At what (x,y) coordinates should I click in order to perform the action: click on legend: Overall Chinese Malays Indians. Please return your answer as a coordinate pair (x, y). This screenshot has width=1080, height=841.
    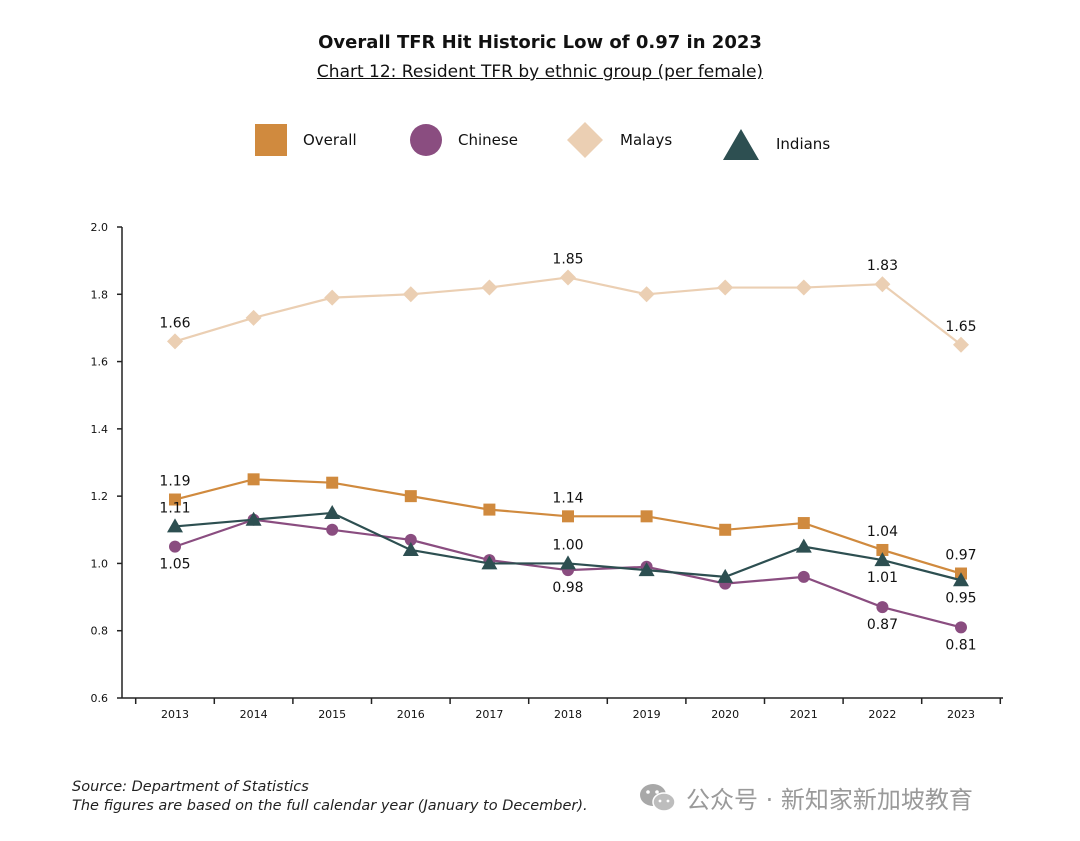
    Looking at the image, I should click on (540, 140).